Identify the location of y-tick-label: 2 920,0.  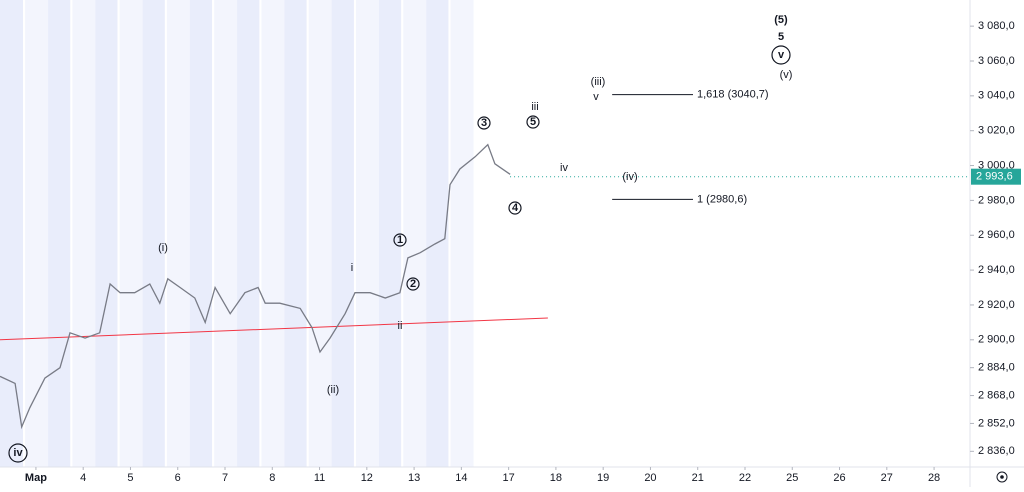
(996, 305).